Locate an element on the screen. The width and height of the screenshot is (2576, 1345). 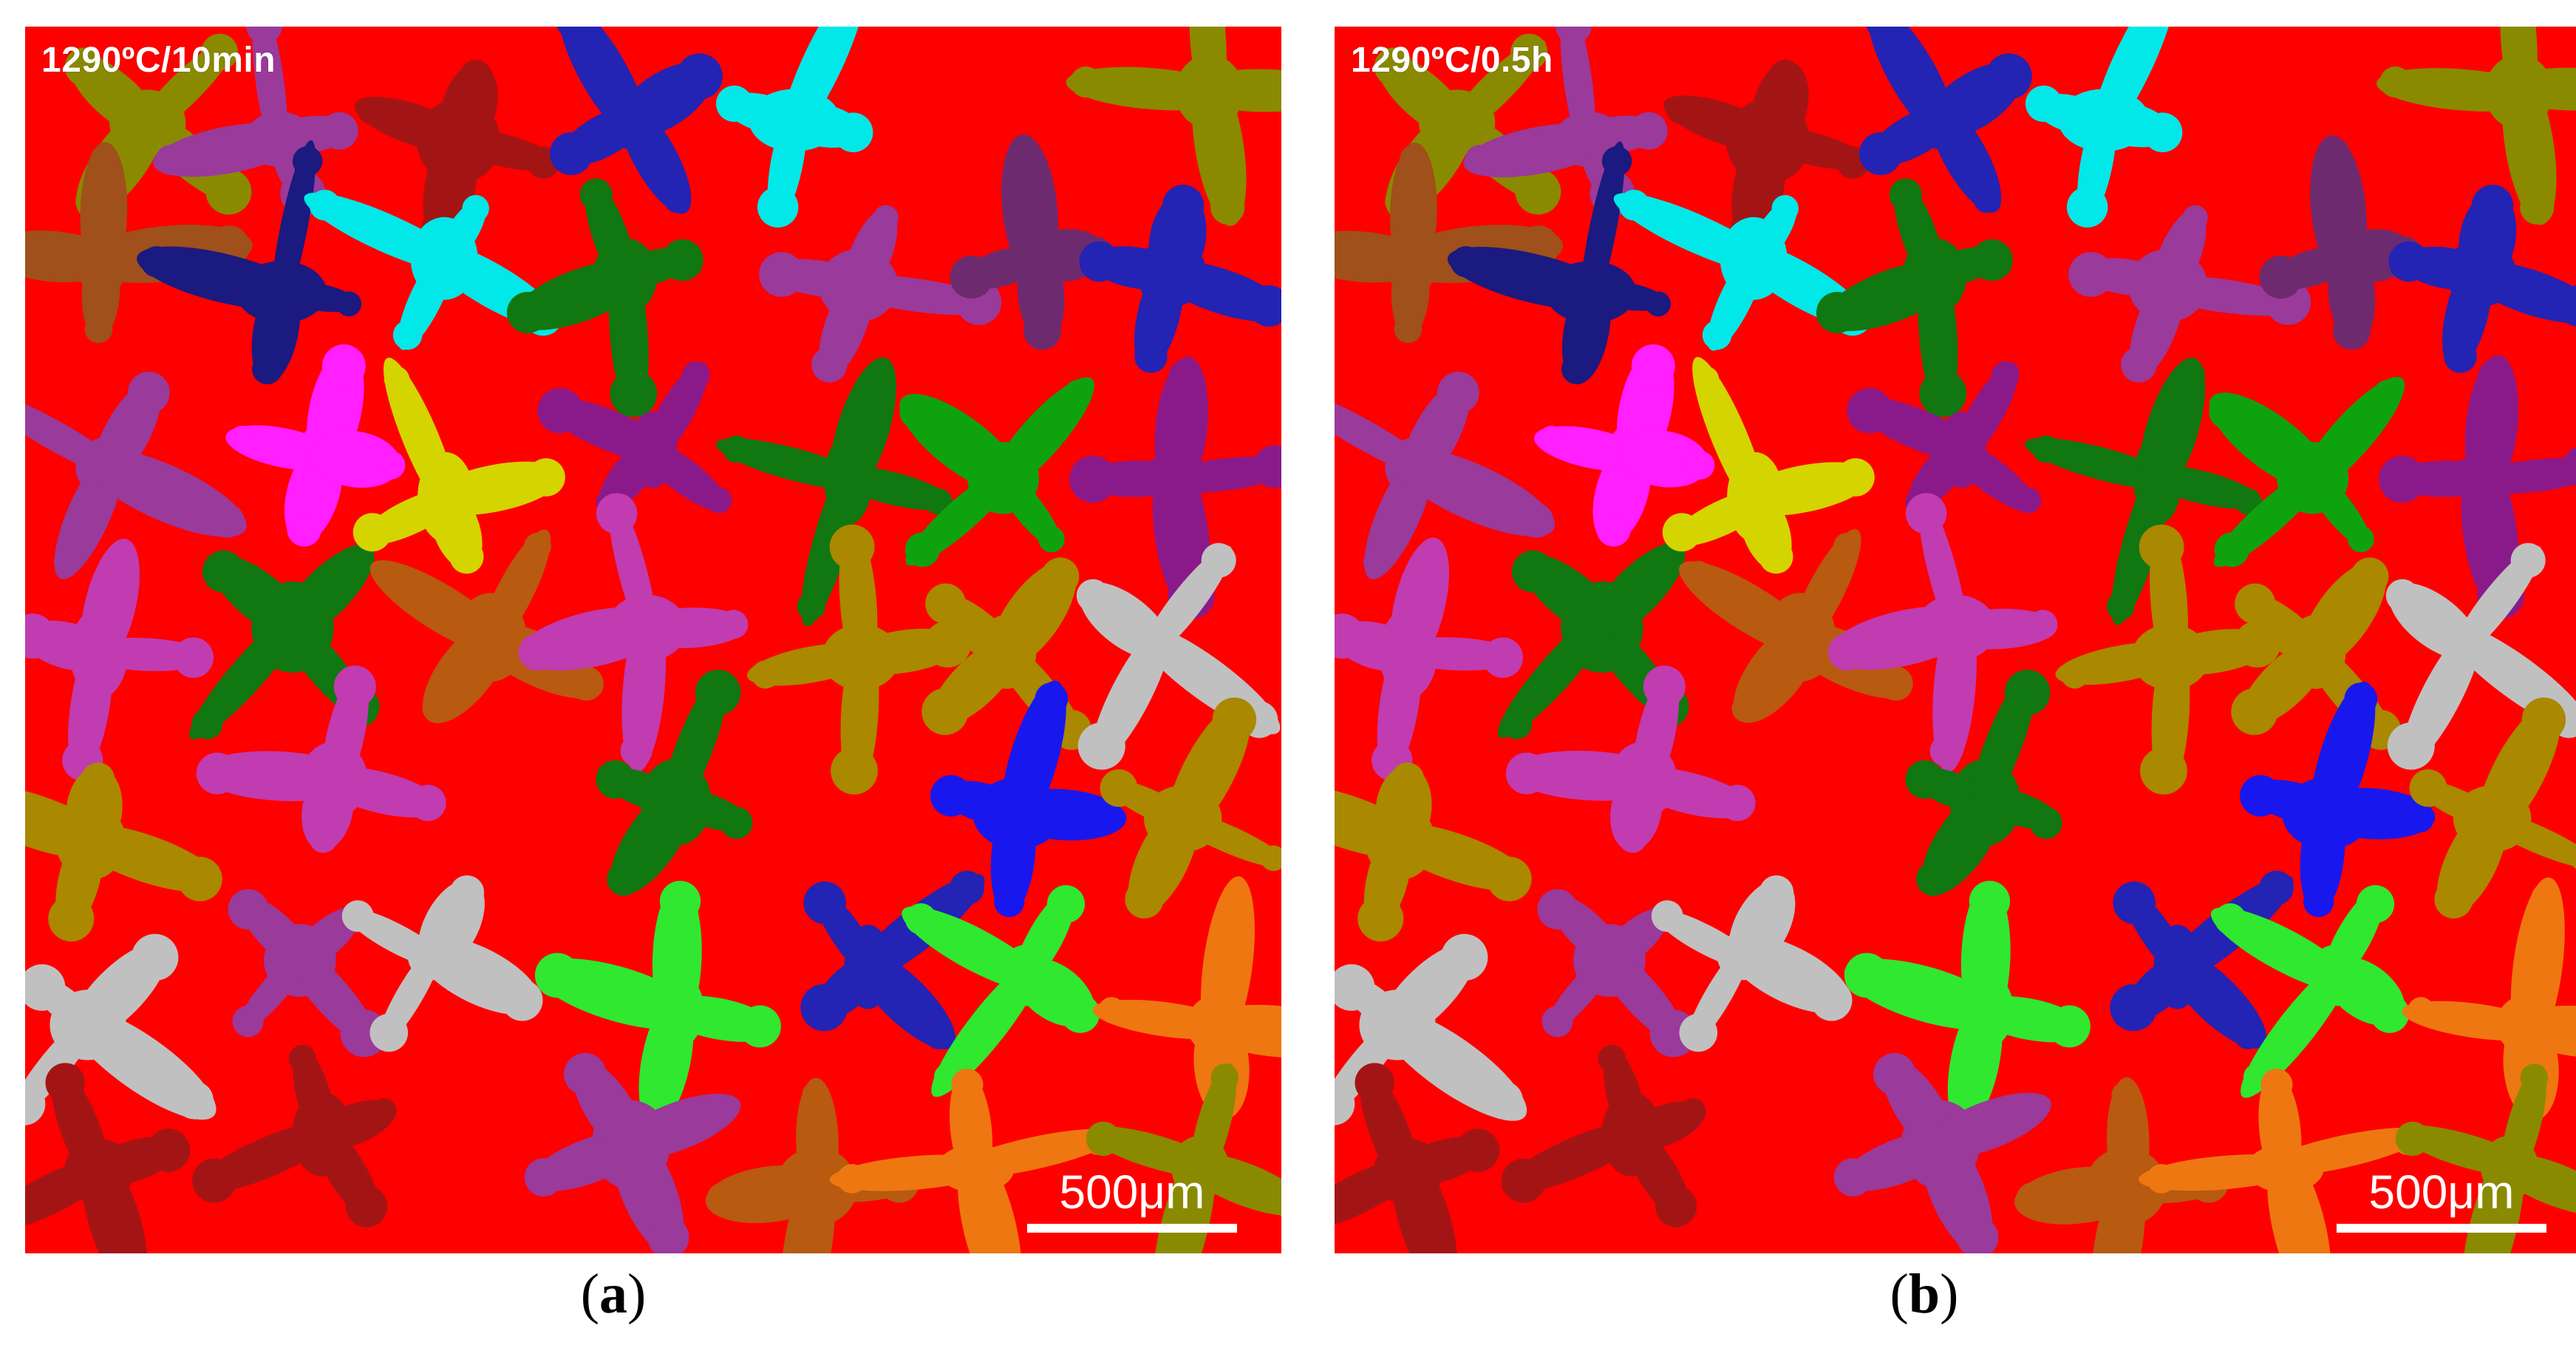
panel-caption-letter-b: b is located at coordinates (1924, 1294).